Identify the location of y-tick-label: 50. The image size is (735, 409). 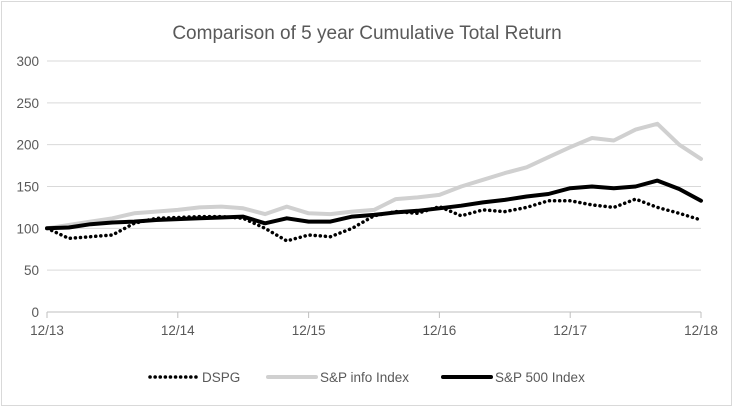
(31, 270).